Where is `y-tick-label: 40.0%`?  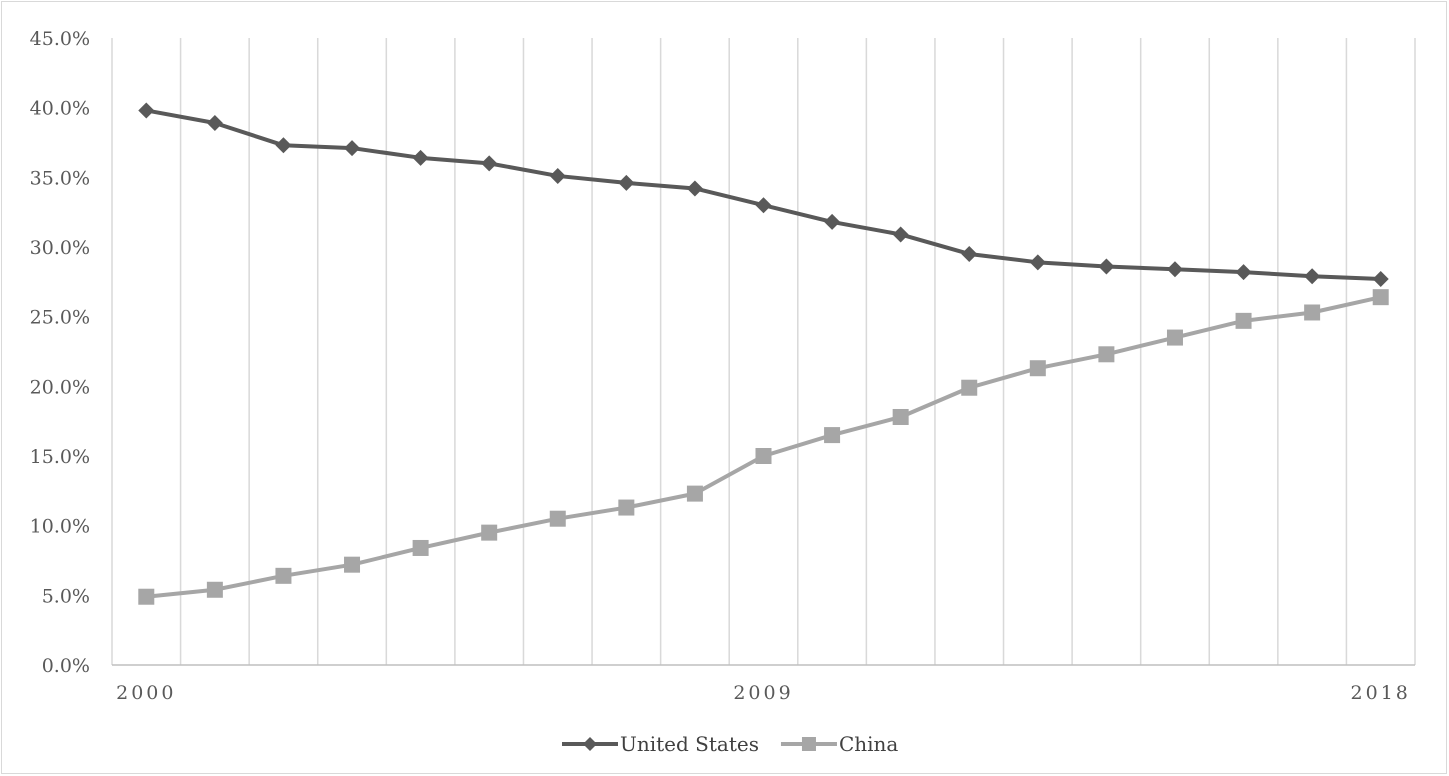 y-tick-label: 40.0% is located at coordinates (60, 109).